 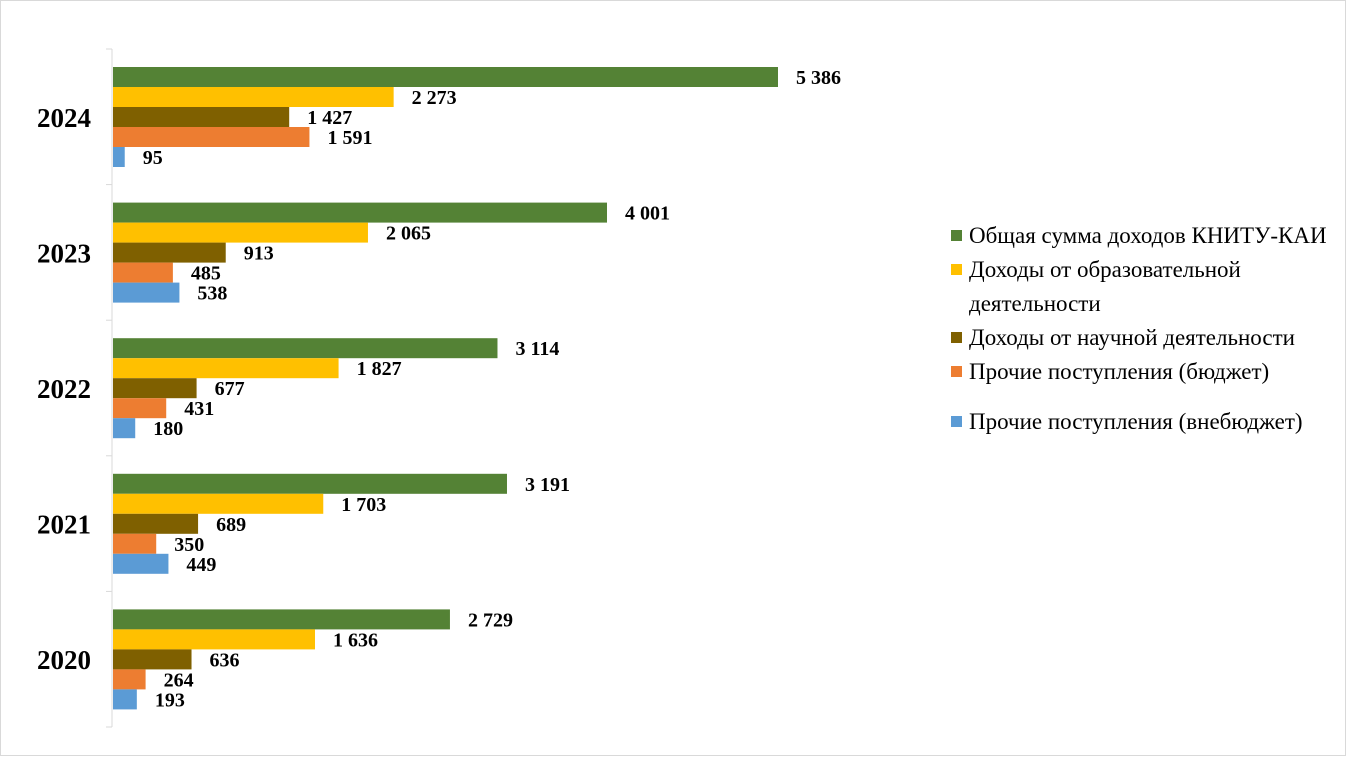 I want to click on legend-label-budget: Прочие поступления (бюджет), so click(x=1119, y=371).